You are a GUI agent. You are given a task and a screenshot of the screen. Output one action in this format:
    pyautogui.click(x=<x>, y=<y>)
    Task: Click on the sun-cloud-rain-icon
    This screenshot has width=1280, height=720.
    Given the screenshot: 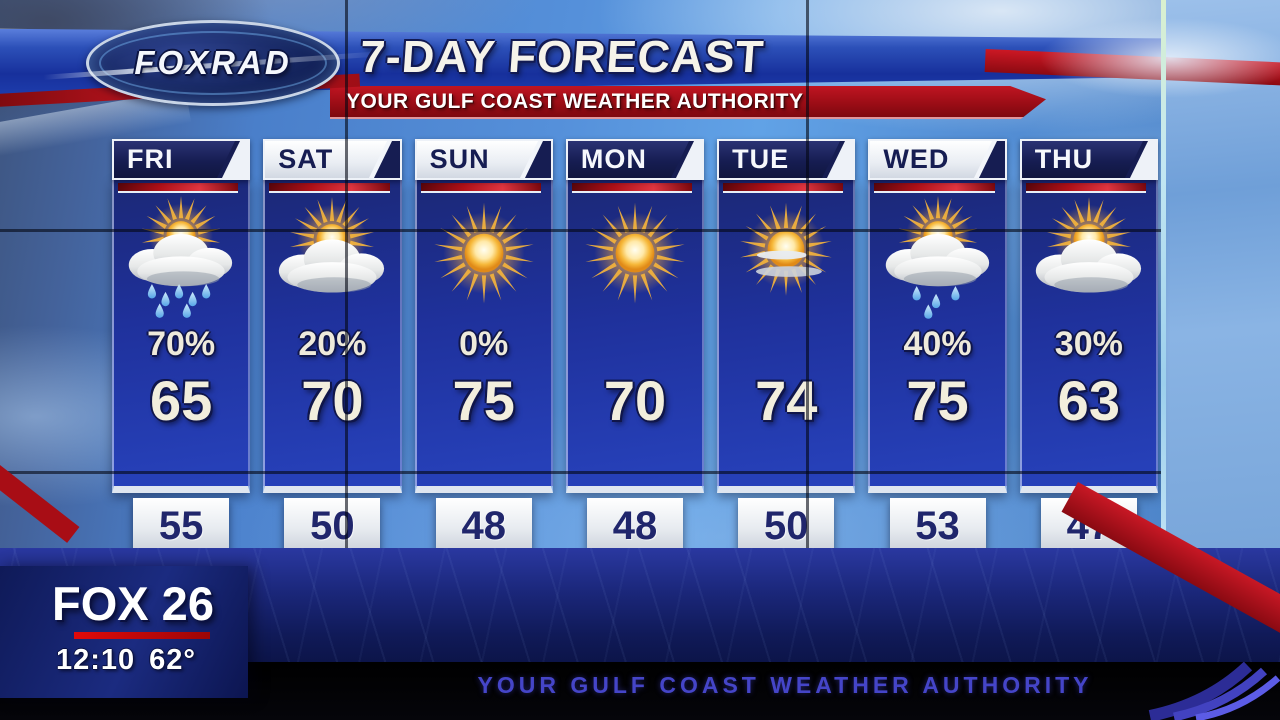 What is the action you would take?
    pyautogui.click(x=181, y=257)
    